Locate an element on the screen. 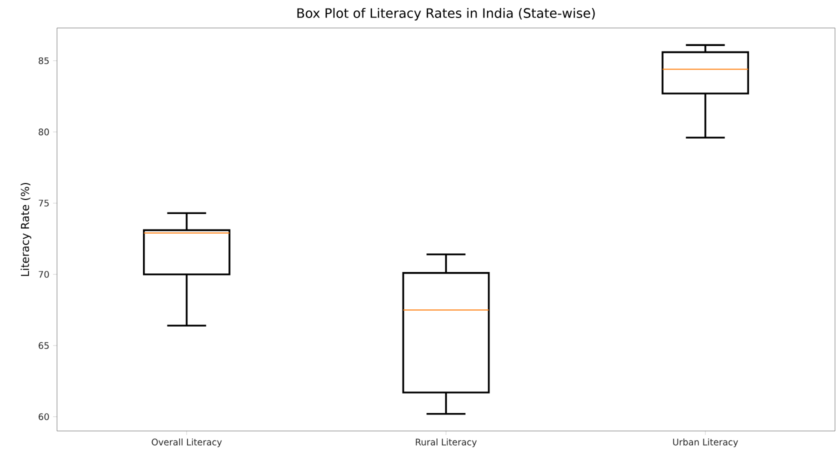  x-tick-label: Rural Literacy is located at coordinates (446, 443).